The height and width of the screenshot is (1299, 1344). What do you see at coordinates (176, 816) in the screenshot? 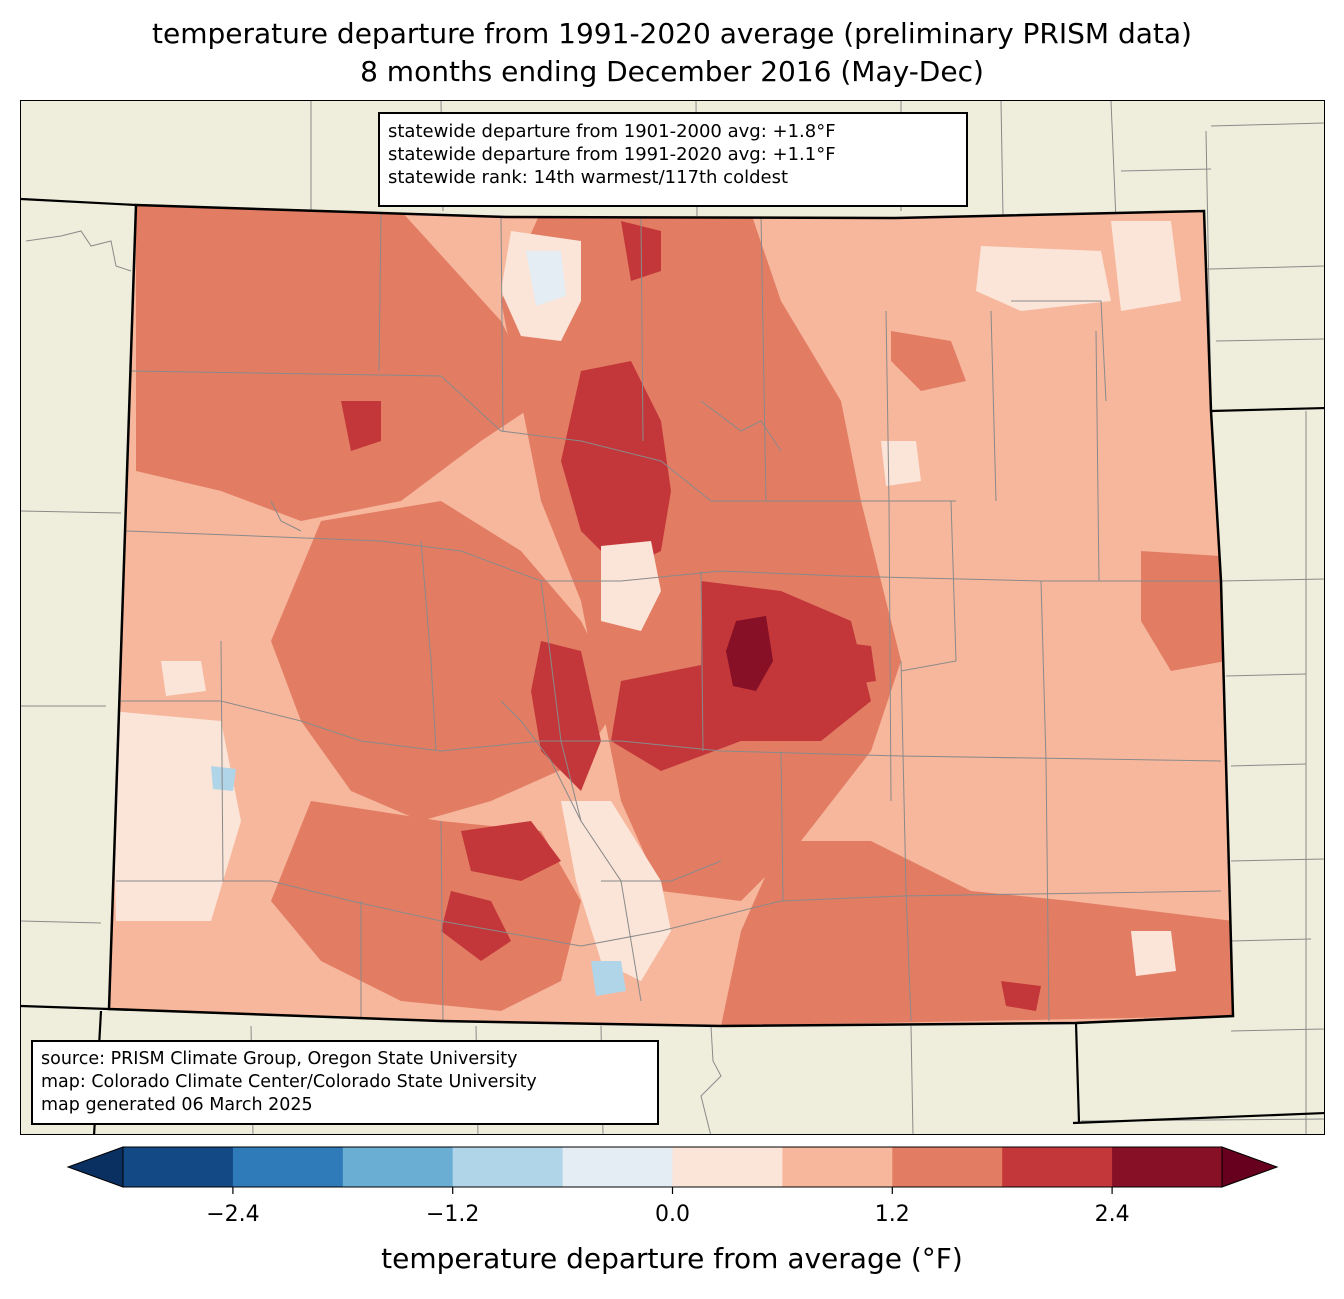
I see `field-four-corners-light` at bounding box center [176, 816].